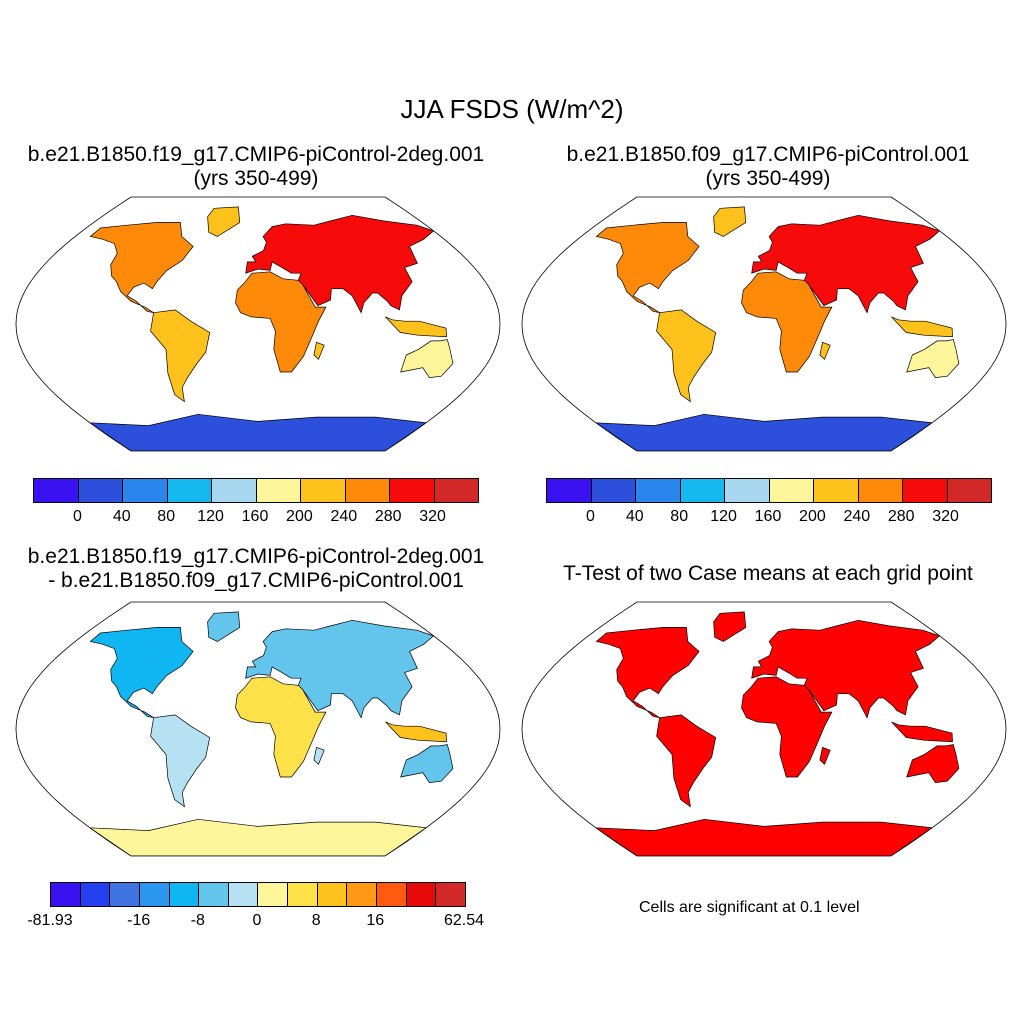 This screenshot has width=1024, height=1024. I want to click on colorbar-difference-ticks: -81.93 -16 -8 0 8 16 62.54, so click(255, 923).